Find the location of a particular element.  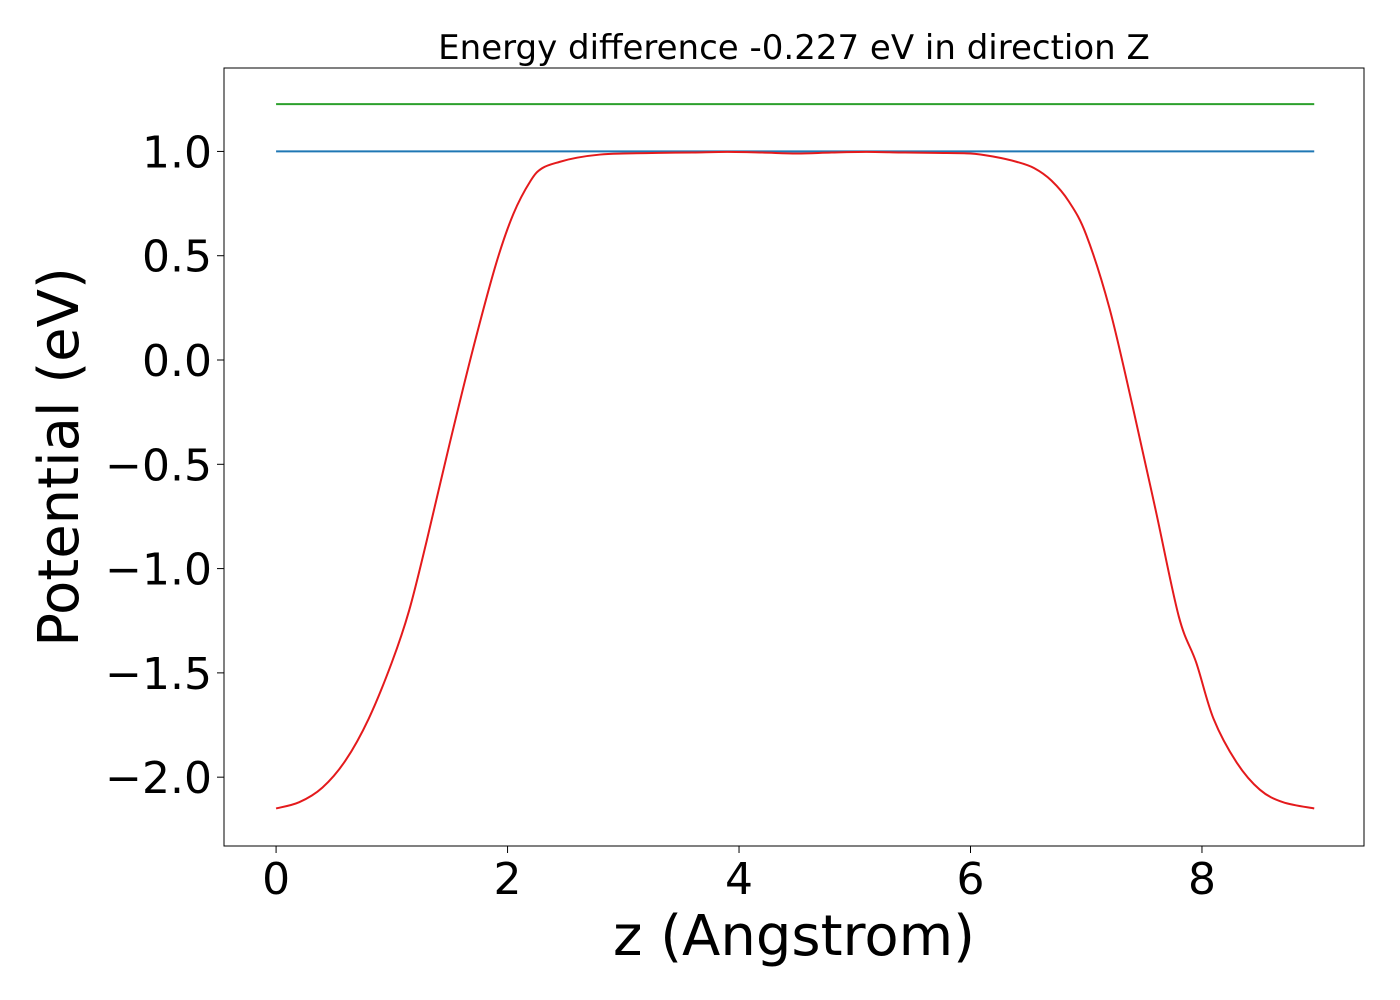

x-tick-label: 8 is located at coordinates (1202, 879).